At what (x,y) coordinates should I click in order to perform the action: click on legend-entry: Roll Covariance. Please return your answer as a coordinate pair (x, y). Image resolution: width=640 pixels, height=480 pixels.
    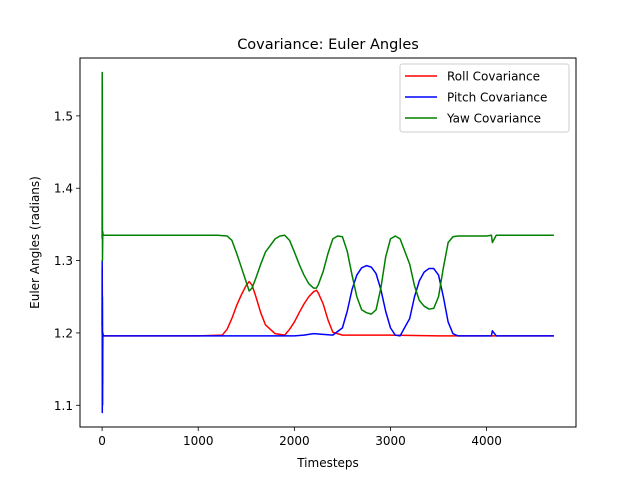
    Looking at the image, I should click on (493, 77).